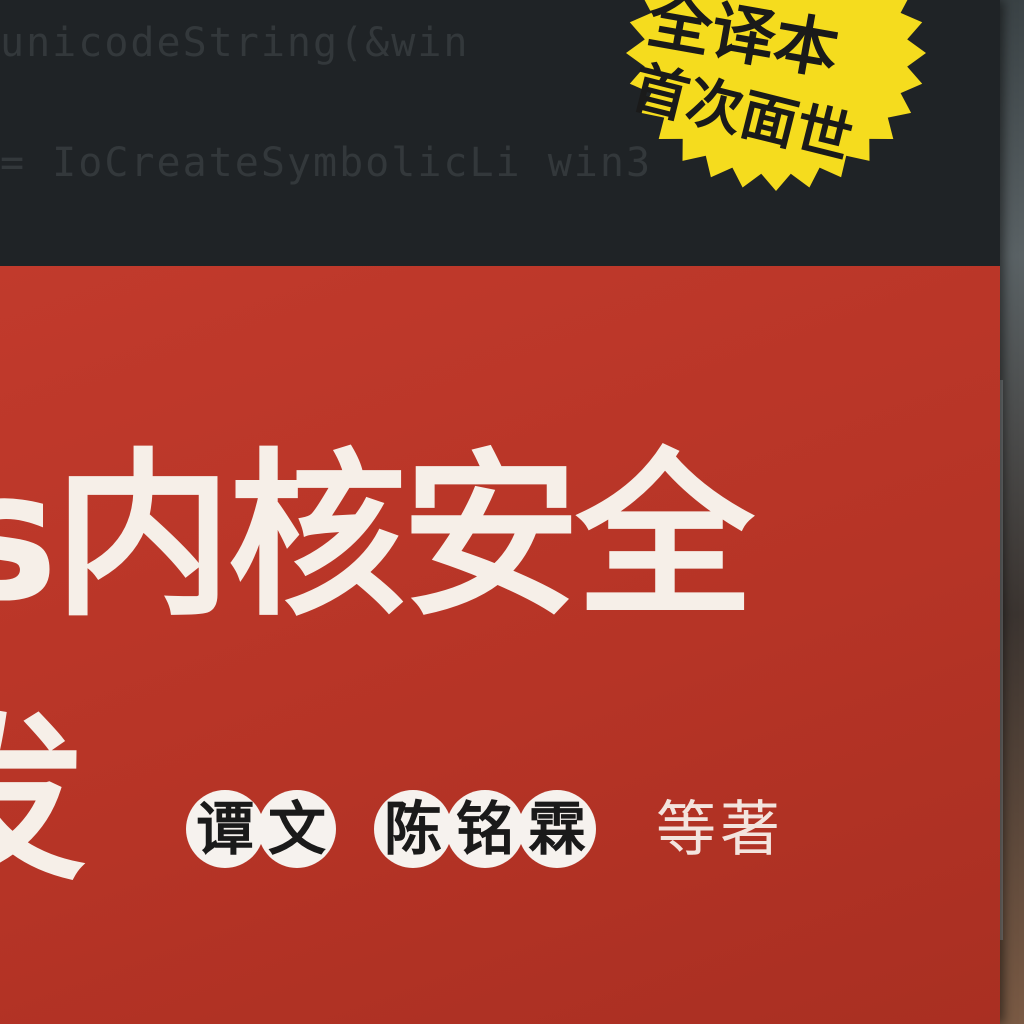 This screenshot has height=1024, width=1024. I want to click on starburst-badge-shape, so click(776, 95).